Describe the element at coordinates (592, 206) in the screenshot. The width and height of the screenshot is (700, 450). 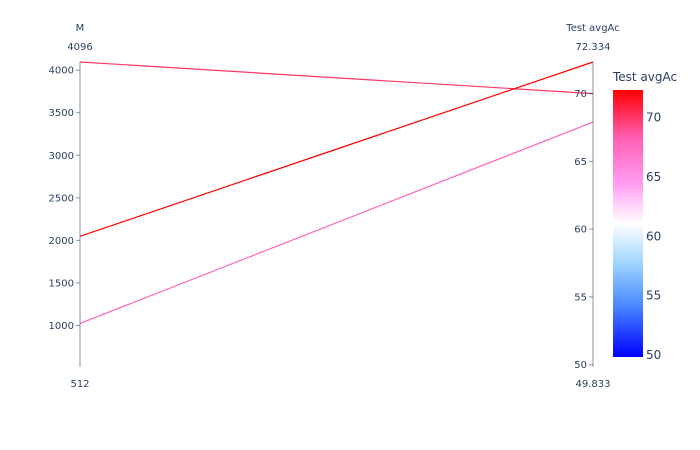
I see `axis-test-avgac: Test avgAc 72.334 49.833 50 55 60 65 70` at that location.